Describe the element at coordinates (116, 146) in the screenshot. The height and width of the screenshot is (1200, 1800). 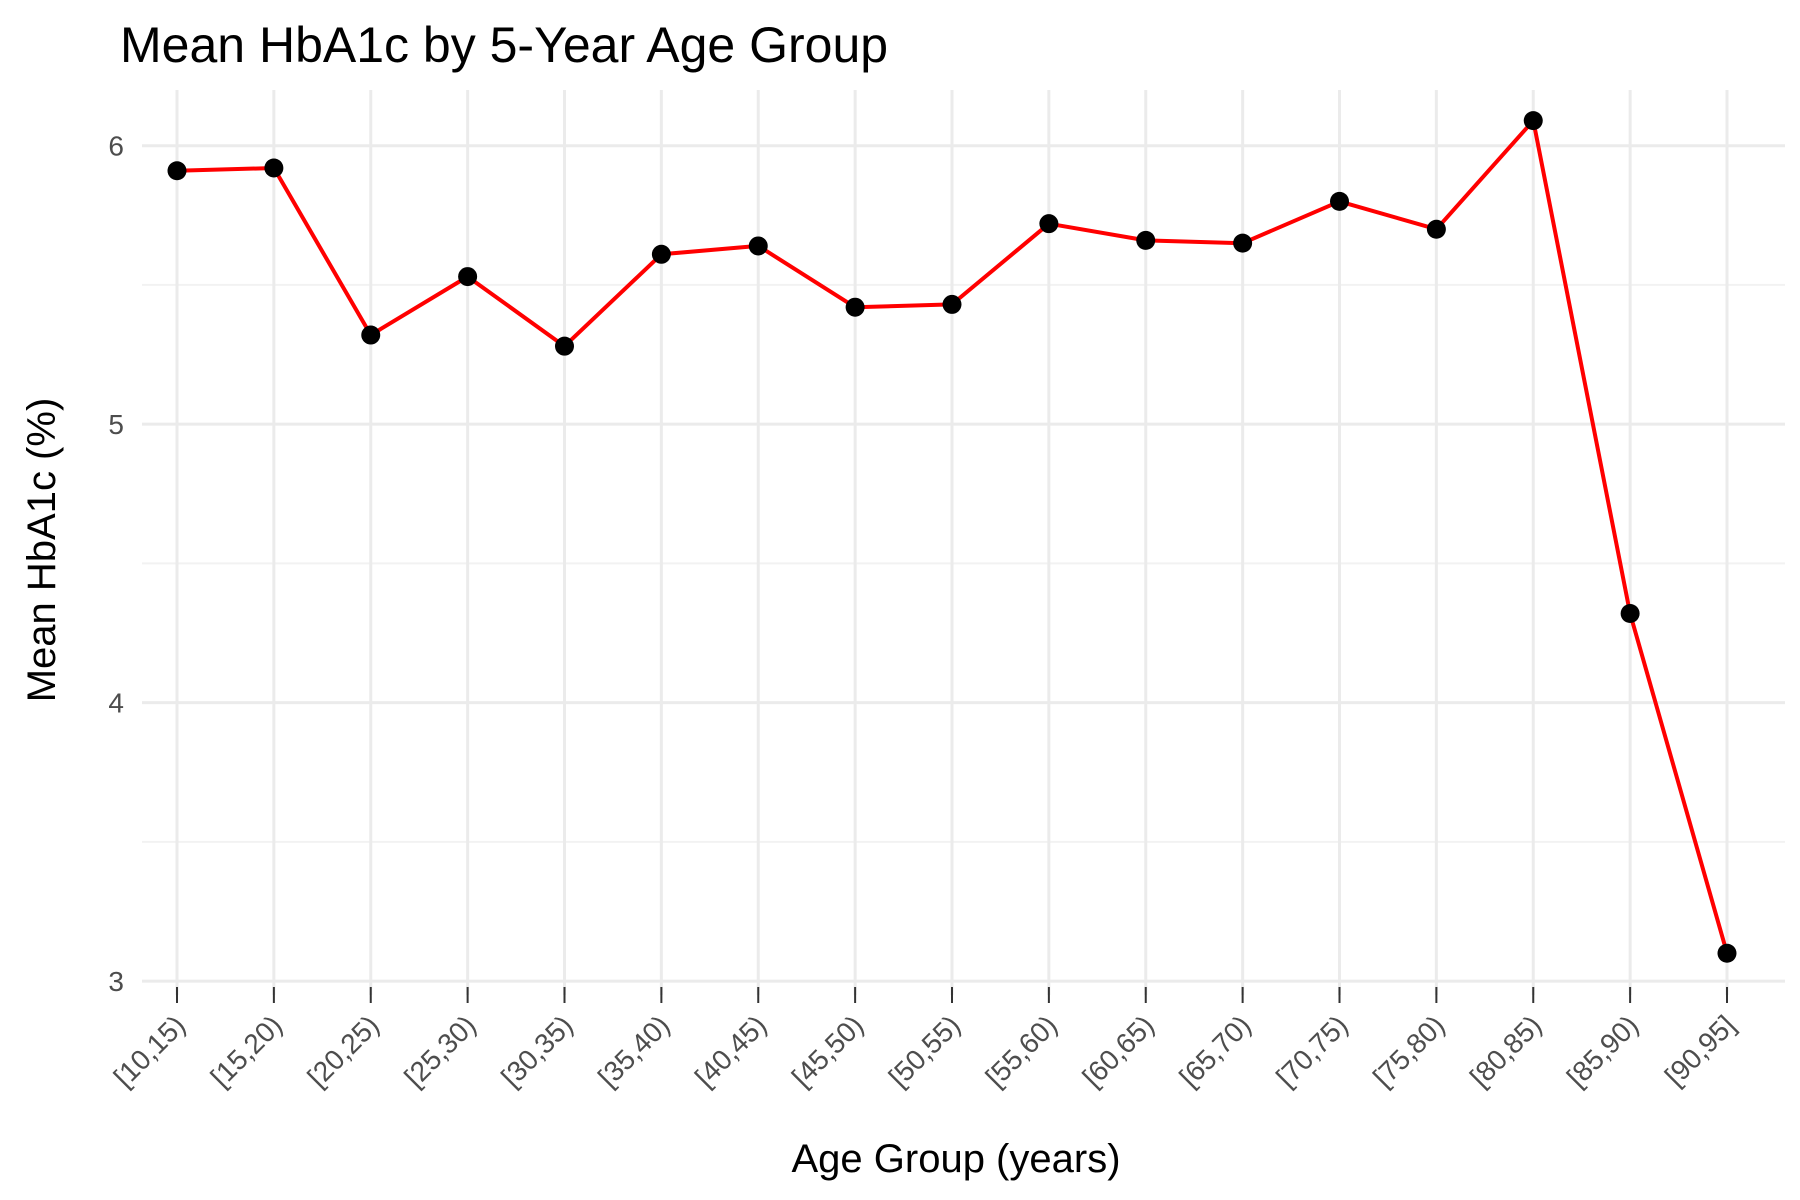
I see `y-tick-label: 6` at that location.